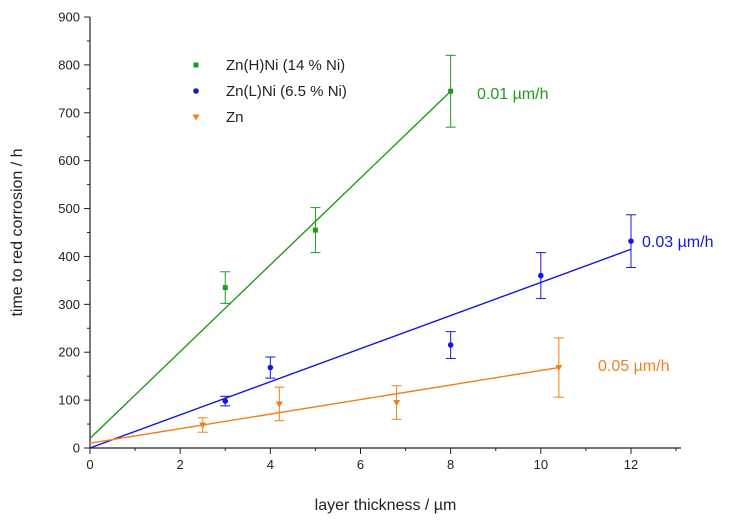  Describe the element at coordinates (69, 17) in the screenshot. I see `y-tick-label: 900` at that location.